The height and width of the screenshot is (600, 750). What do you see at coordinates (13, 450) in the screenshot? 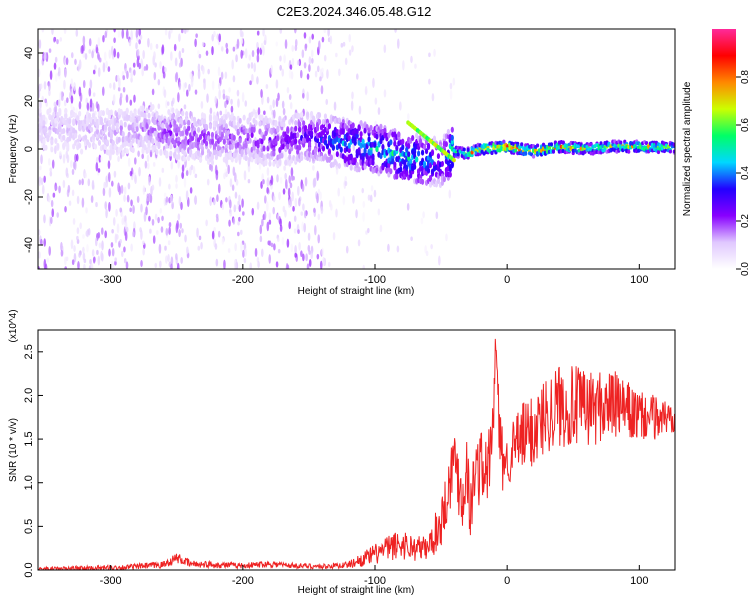
I see `snr-y-label: SNR (10 * v/v)` at bounding box center [13, 450].